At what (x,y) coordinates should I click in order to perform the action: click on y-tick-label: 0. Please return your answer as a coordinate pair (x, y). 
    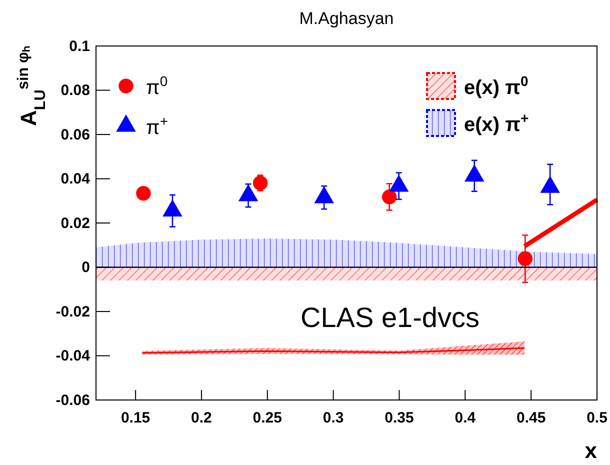
    Looking at the image, I should click on (86, 267).